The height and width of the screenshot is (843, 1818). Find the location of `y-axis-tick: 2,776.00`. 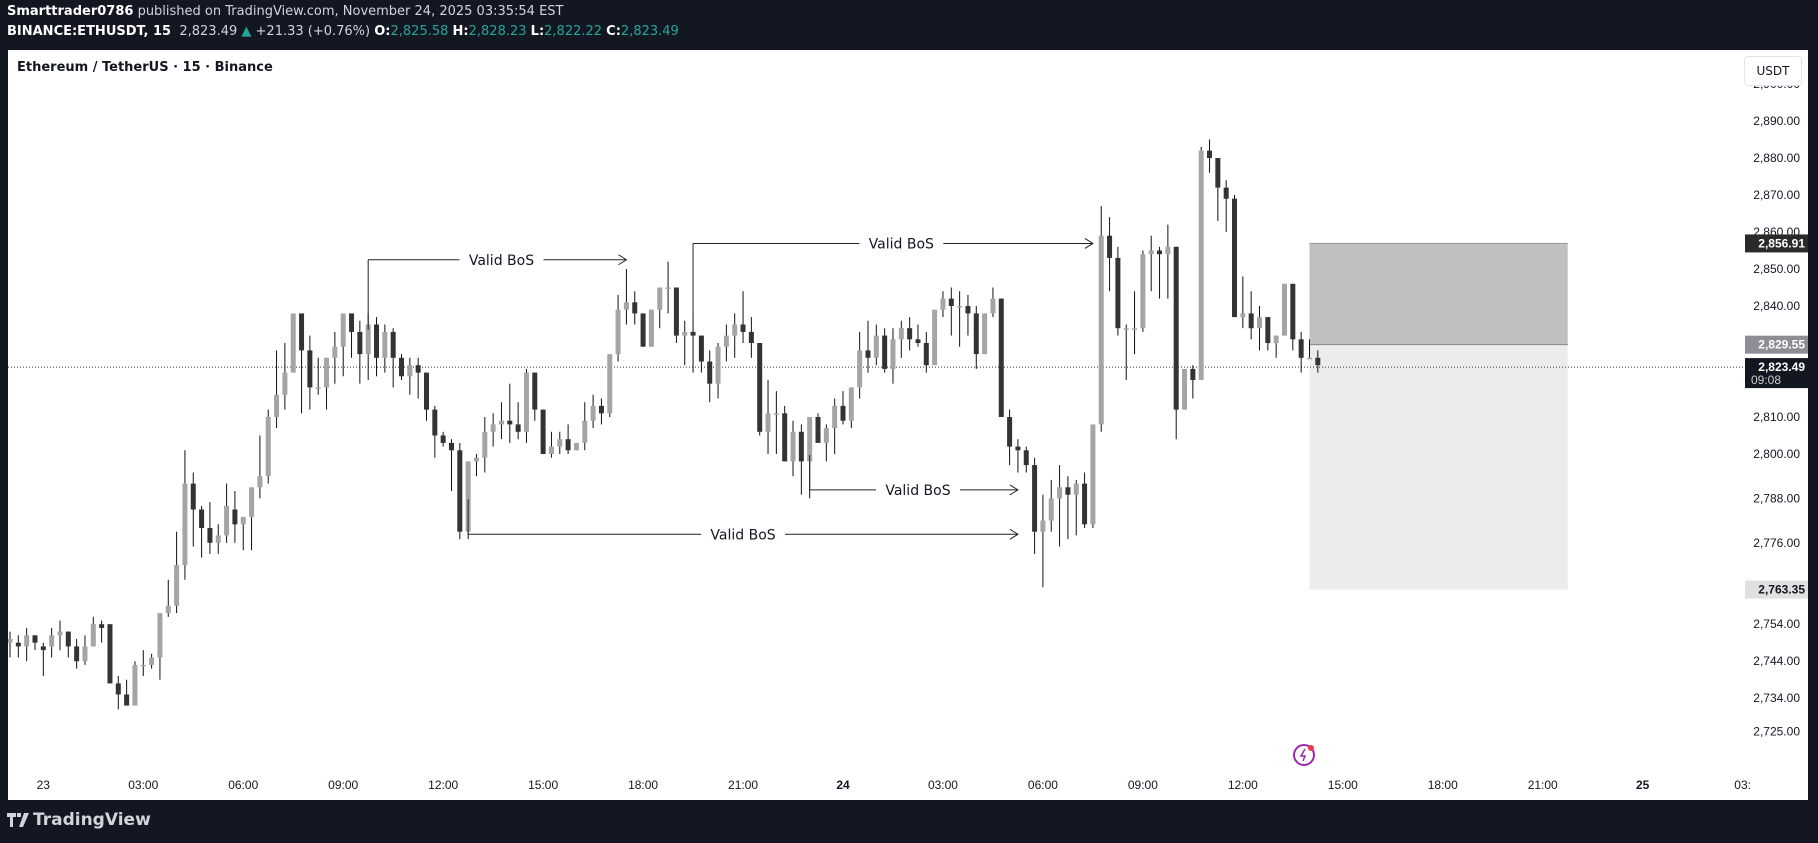

y-axis-tick: 2,776.00 is located at coordinates (1776, 543).